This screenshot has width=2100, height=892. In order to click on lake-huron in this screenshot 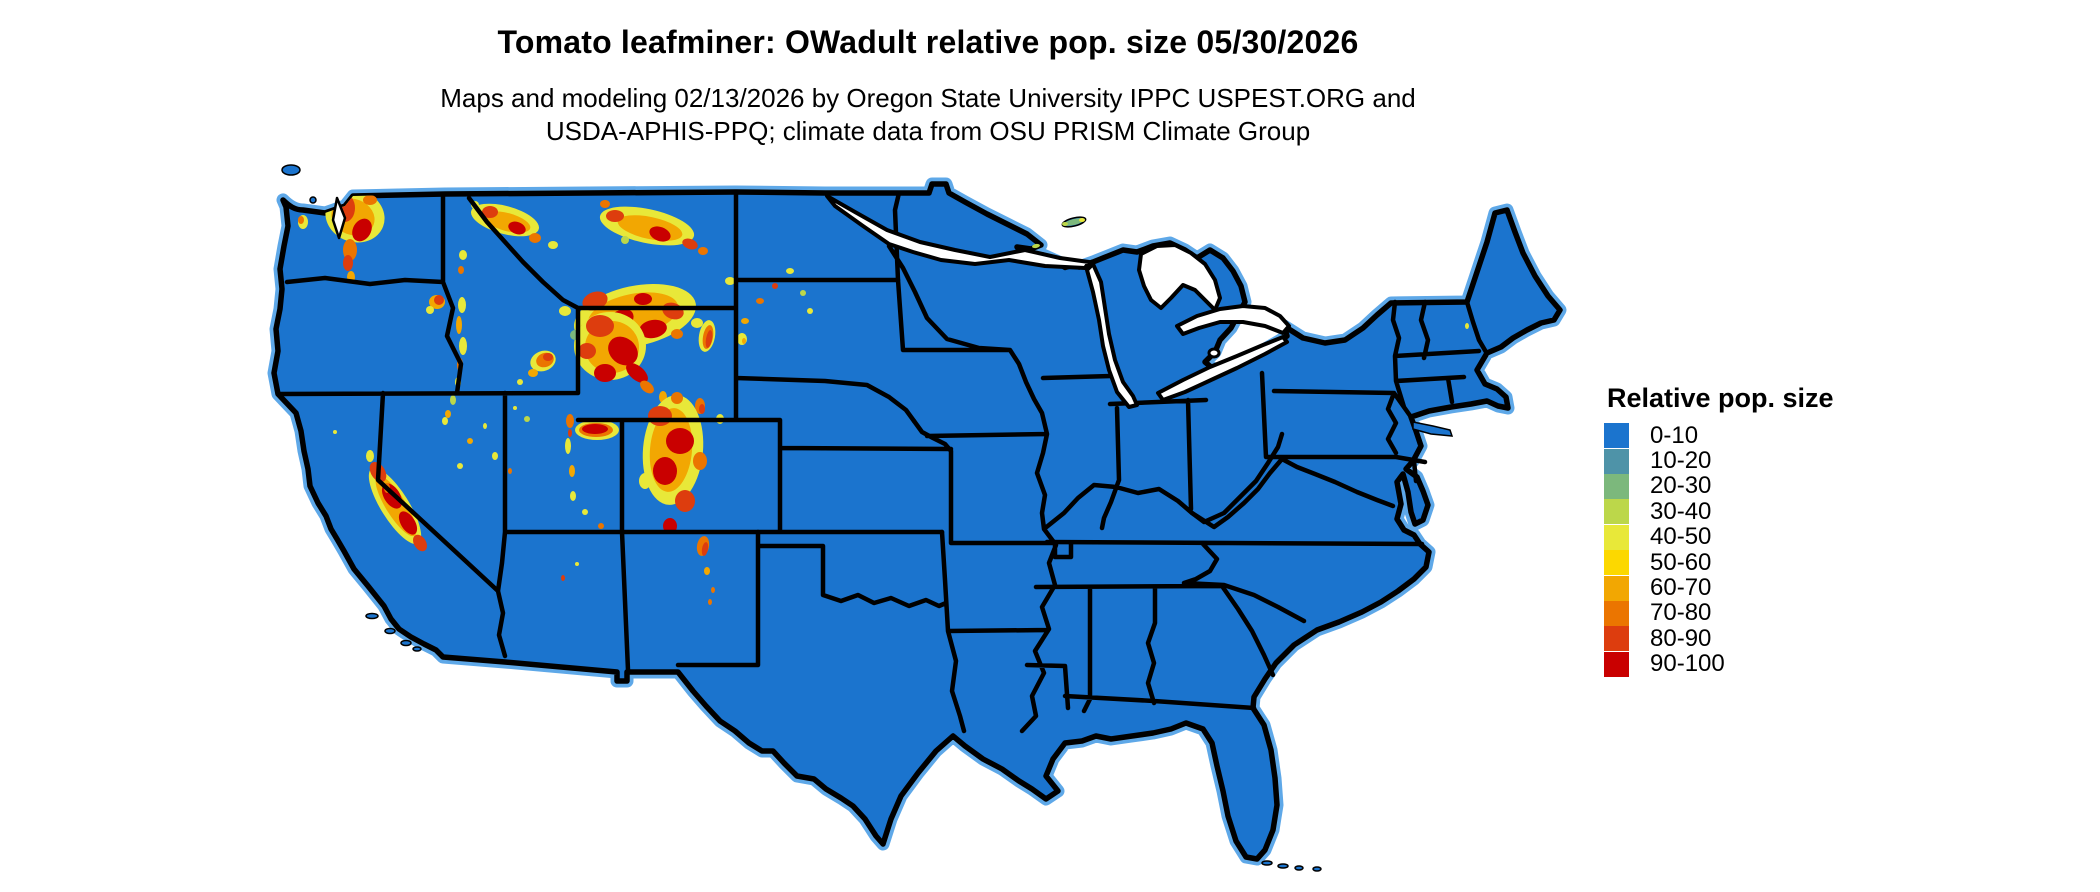, I will do `click(1179, 277)`.